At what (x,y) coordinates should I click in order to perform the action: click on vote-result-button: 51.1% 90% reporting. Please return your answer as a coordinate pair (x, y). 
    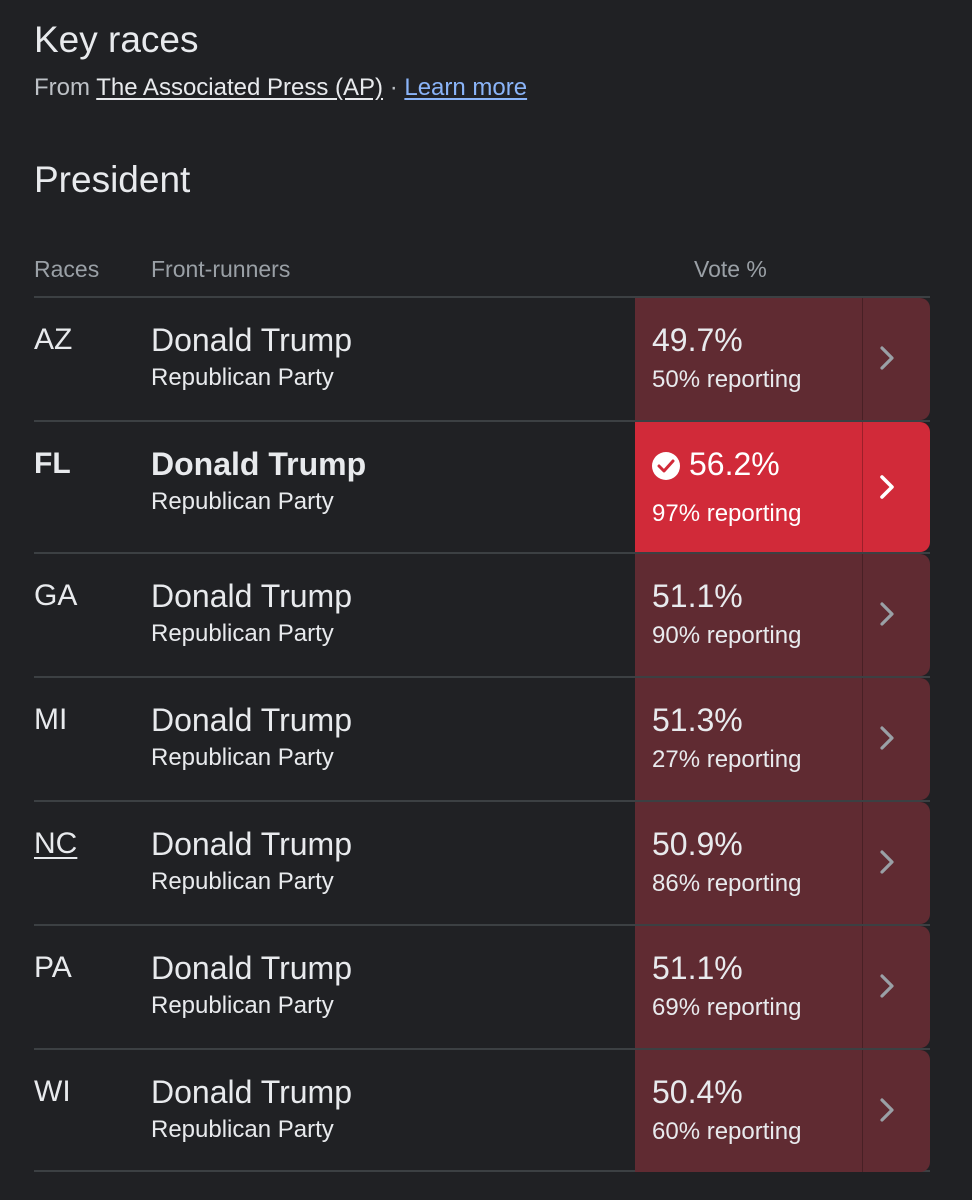
    Looking at the image, I should click on (782, 615).